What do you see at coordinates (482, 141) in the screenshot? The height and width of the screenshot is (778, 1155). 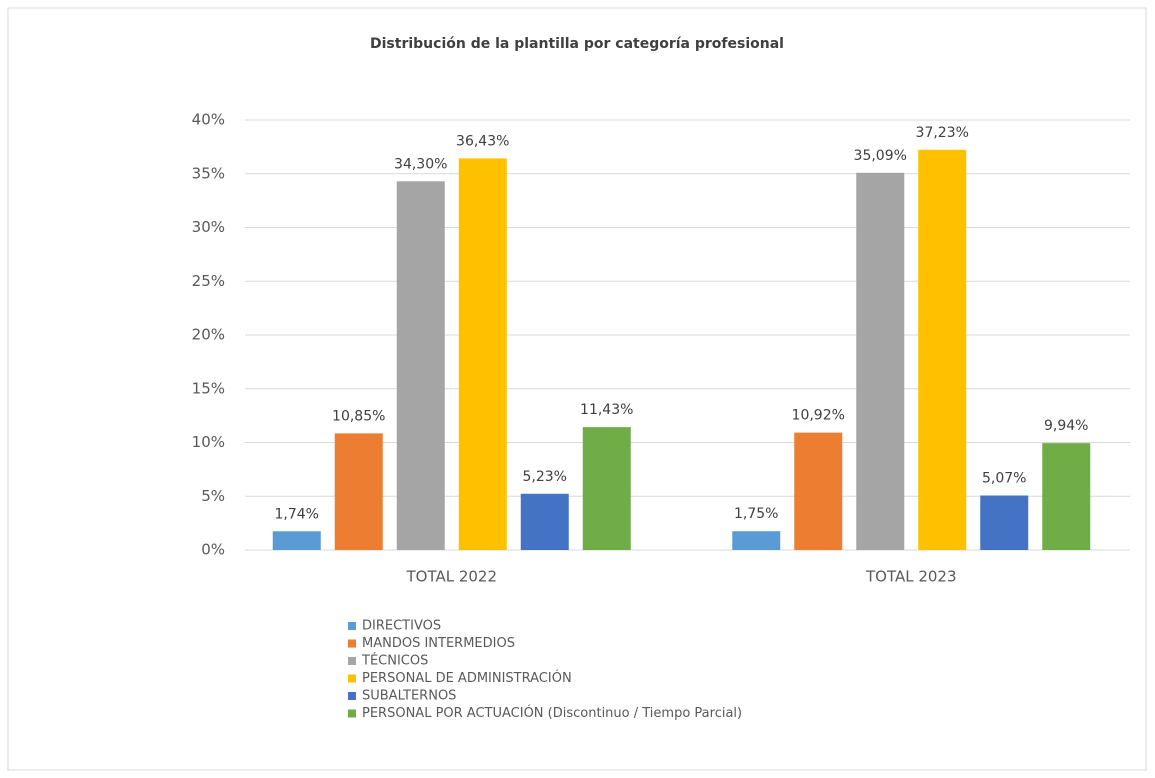 I see `value-label: 36,43%` at bounding box center [482, 141].